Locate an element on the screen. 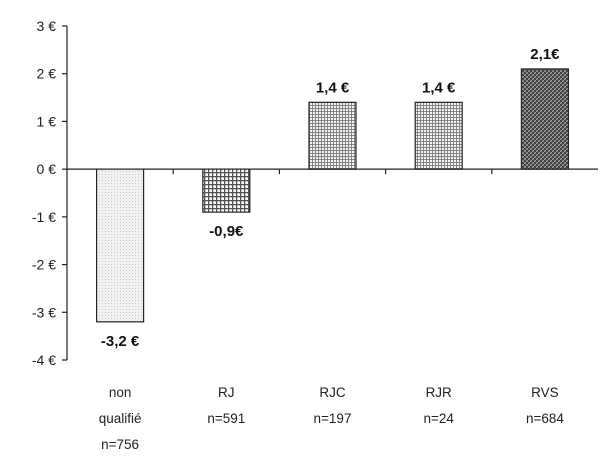 The image size is (603, 464). category-label: RJR is located at coordinates (439, 392).